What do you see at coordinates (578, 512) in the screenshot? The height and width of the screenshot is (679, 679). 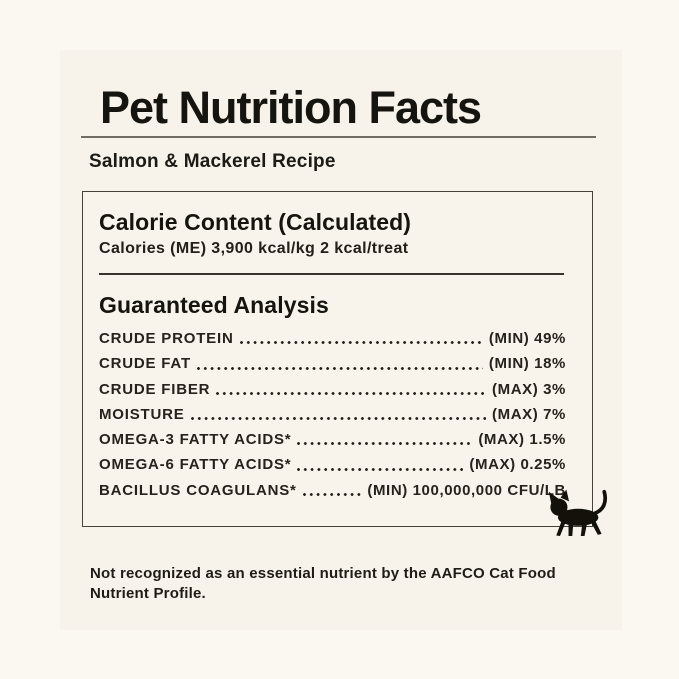 I see `walking-cat-icon` at bounding box center [578, 512].